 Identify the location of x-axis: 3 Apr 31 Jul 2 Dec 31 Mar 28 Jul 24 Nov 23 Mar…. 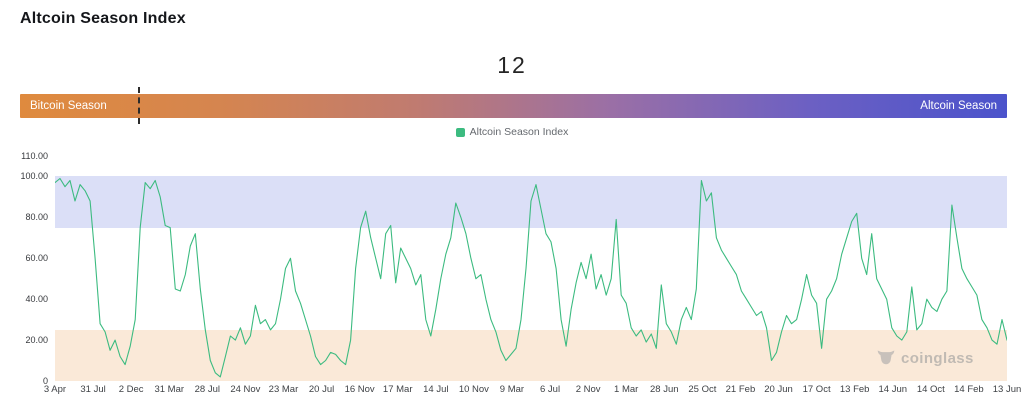
(532, 391).